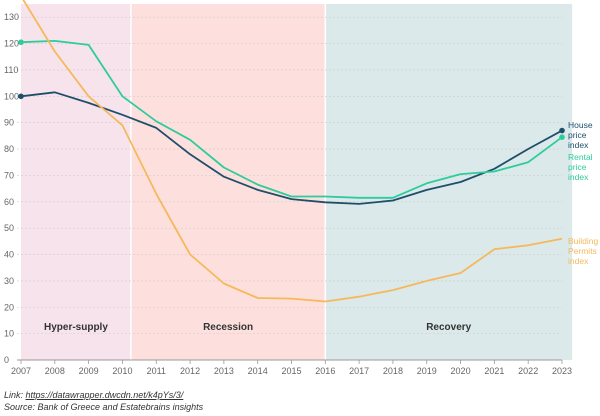 The image size is (600, 416). Describe the element at coordinates (9, 123) in the screenshot. I see `y-tick-label: 90` at that location.